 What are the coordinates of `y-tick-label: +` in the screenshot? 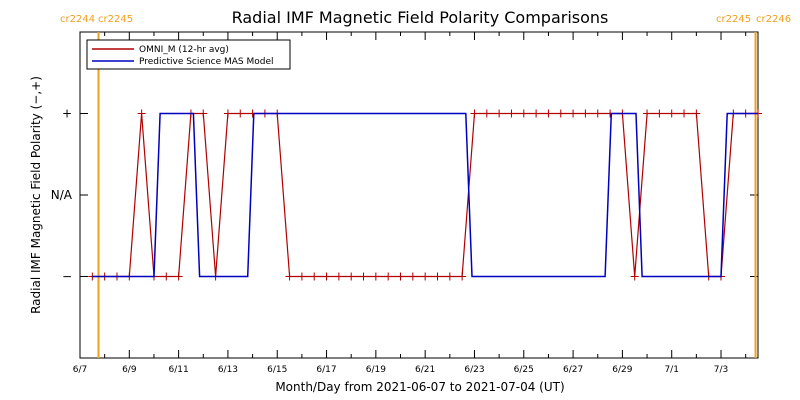 It's located at (67, 114).